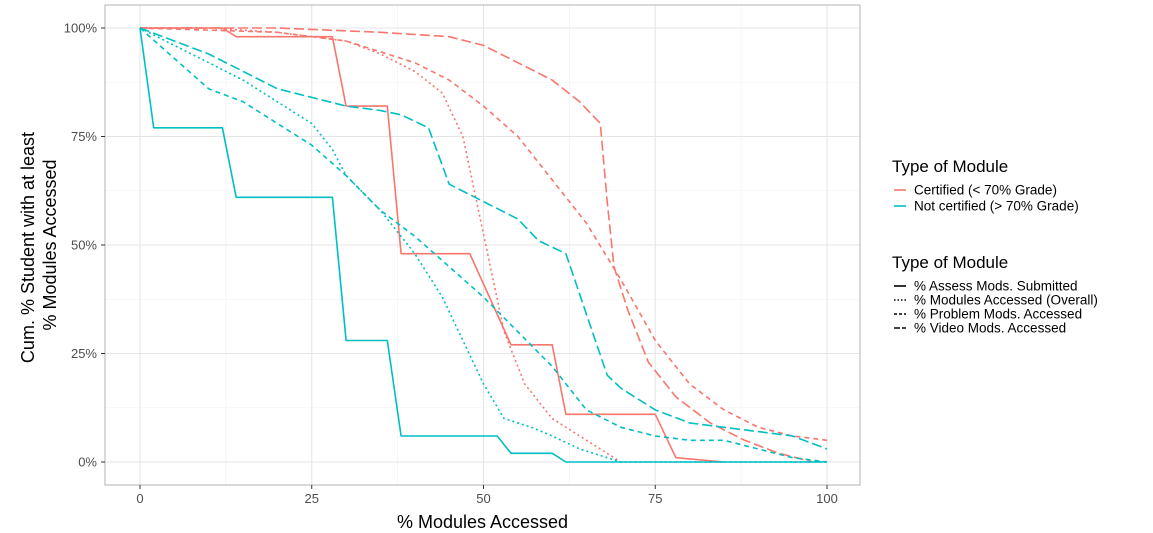 This screenshot has width=1153, height=533. What do you see at coordinates (50, 244) in the screenshot?
I see `y-axis-title-line-2: % Modules Accessed` at bounding box center [50, 244].